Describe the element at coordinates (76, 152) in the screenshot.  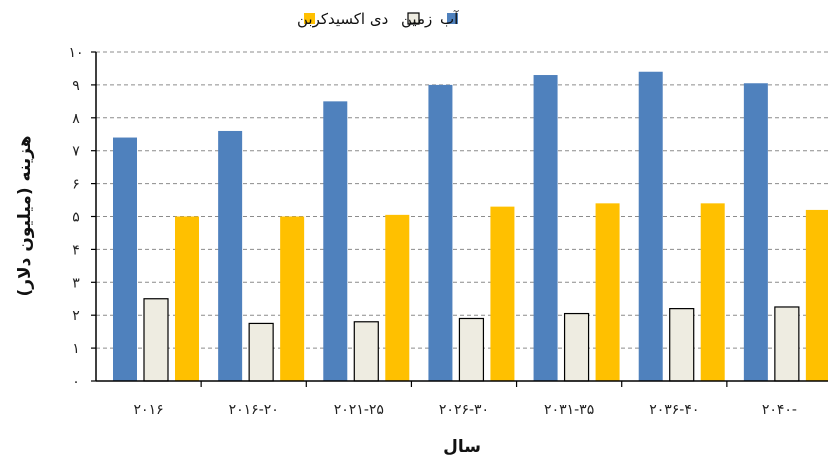
I see `y-tick-label: ۷` at that location.